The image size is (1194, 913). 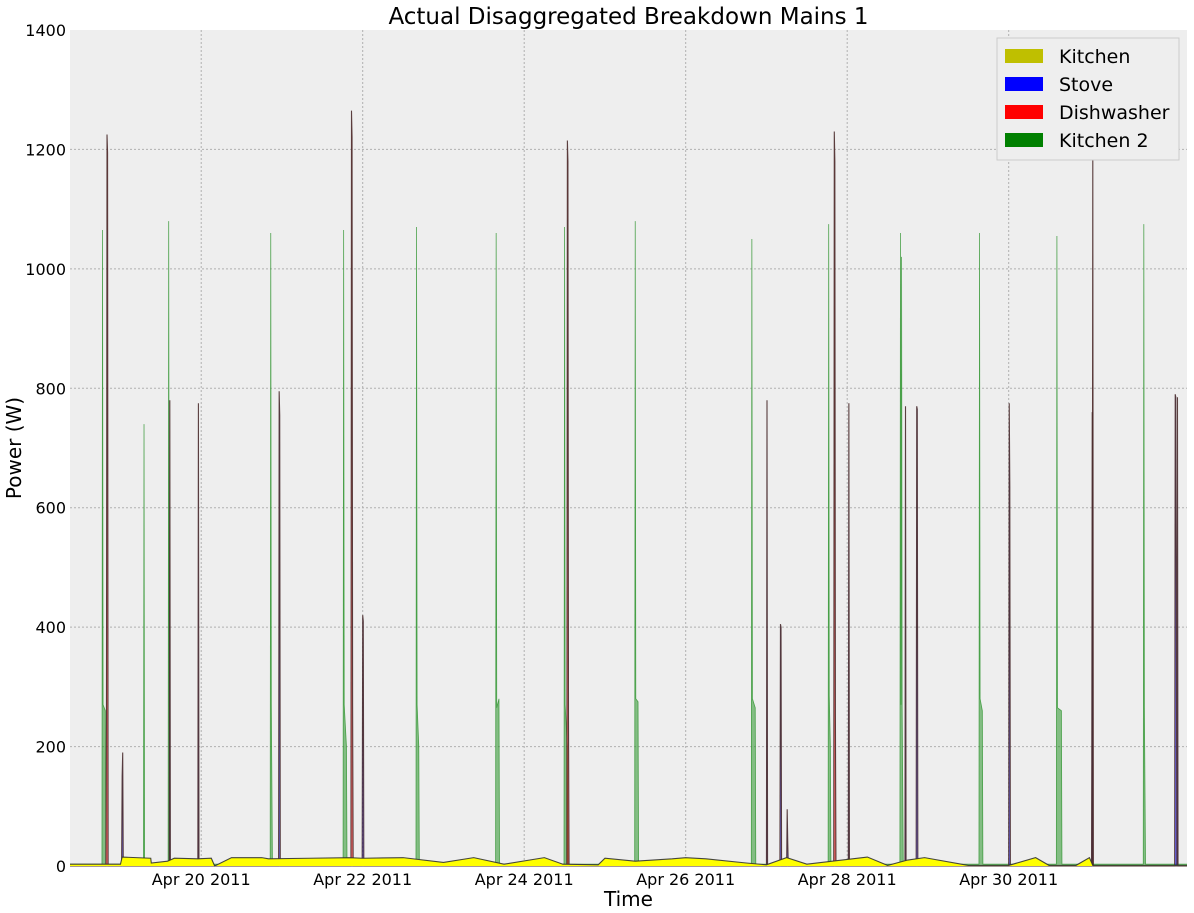 I want to click on legend-label: Kitchen 2, so click(x=1104, y=141).